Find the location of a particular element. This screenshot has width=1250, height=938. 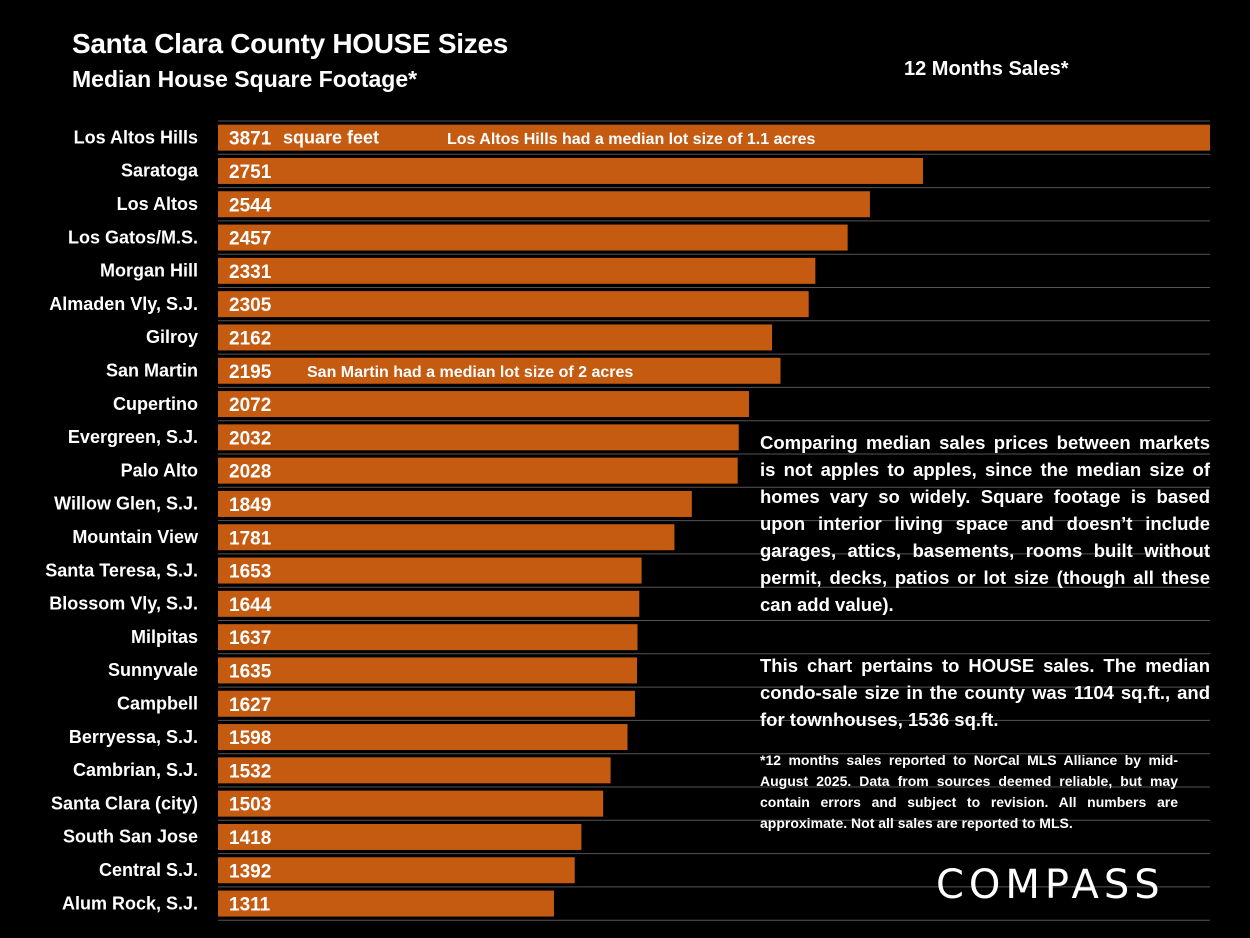

data-label-suffix: square feet is located at coordinates (331, 137).